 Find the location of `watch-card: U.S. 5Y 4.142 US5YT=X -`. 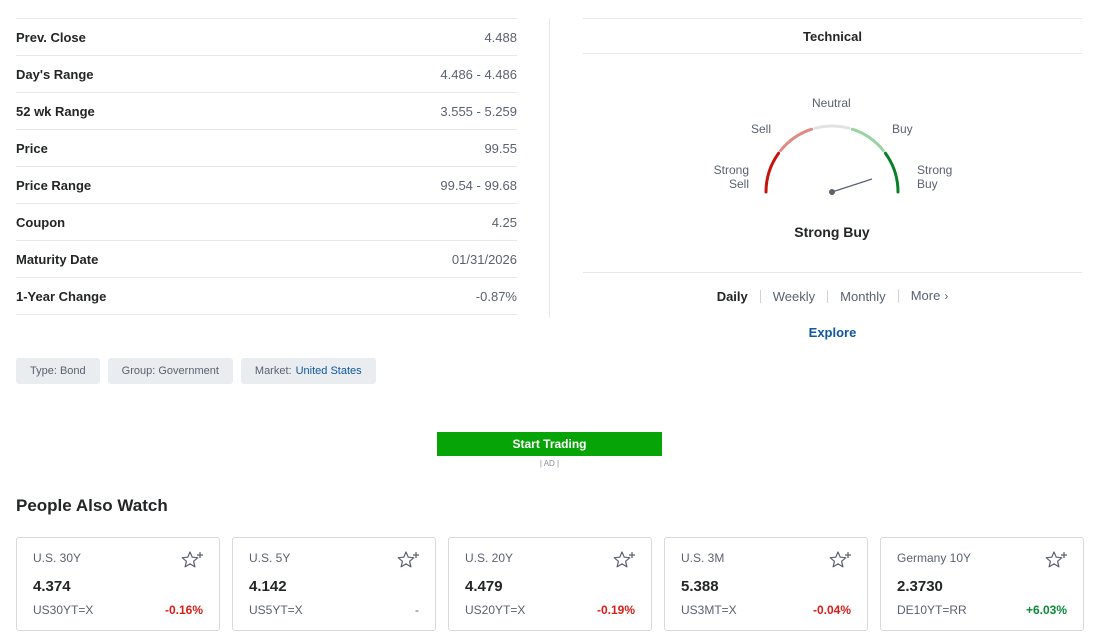

watch-card: U.S. 5Y 4.142 US5YT=X - is located at coordinates (334, 584).